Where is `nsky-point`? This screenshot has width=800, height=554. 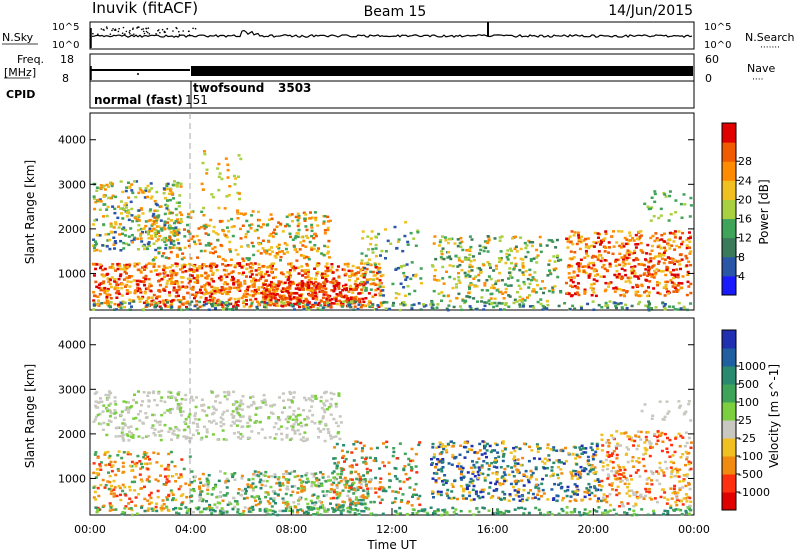 nsky-point is located at coordinates (177, 28).